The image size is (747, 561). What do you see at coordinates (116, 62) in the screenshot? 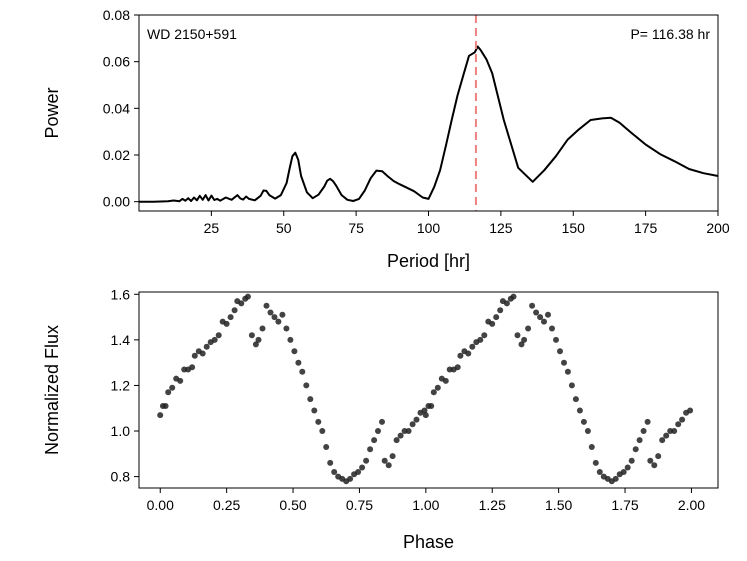
I see `y-tick-label: 0.06` at bounding box center [116, 62].